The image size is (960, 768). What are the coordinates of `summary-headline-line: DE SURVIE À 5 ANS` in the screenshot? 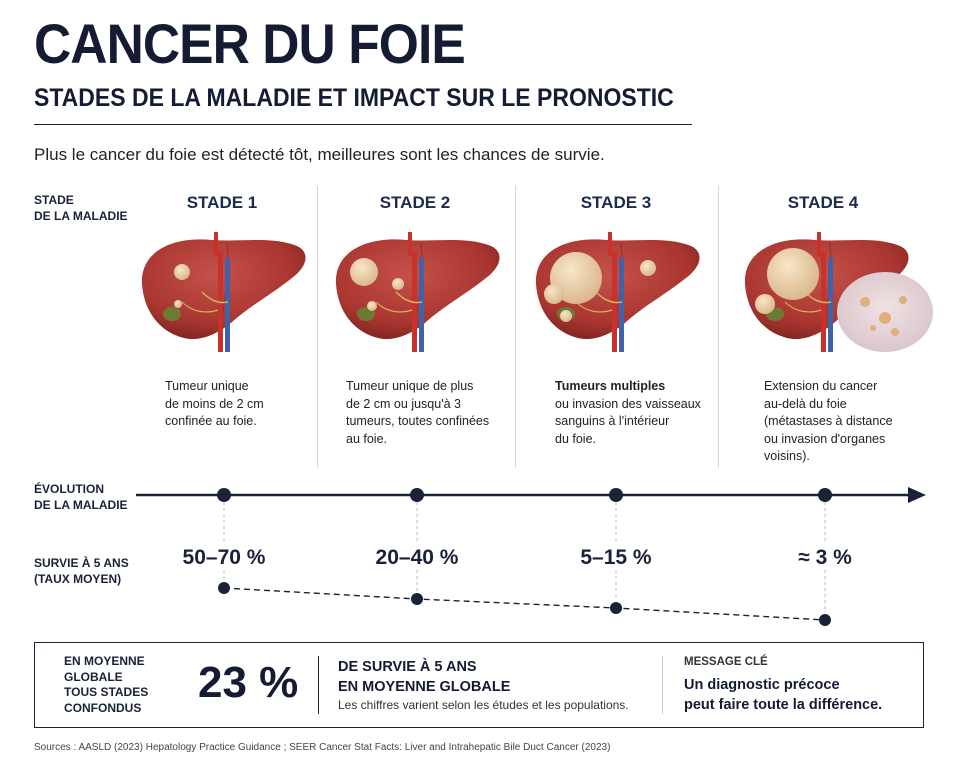 It's located at (407, 667).